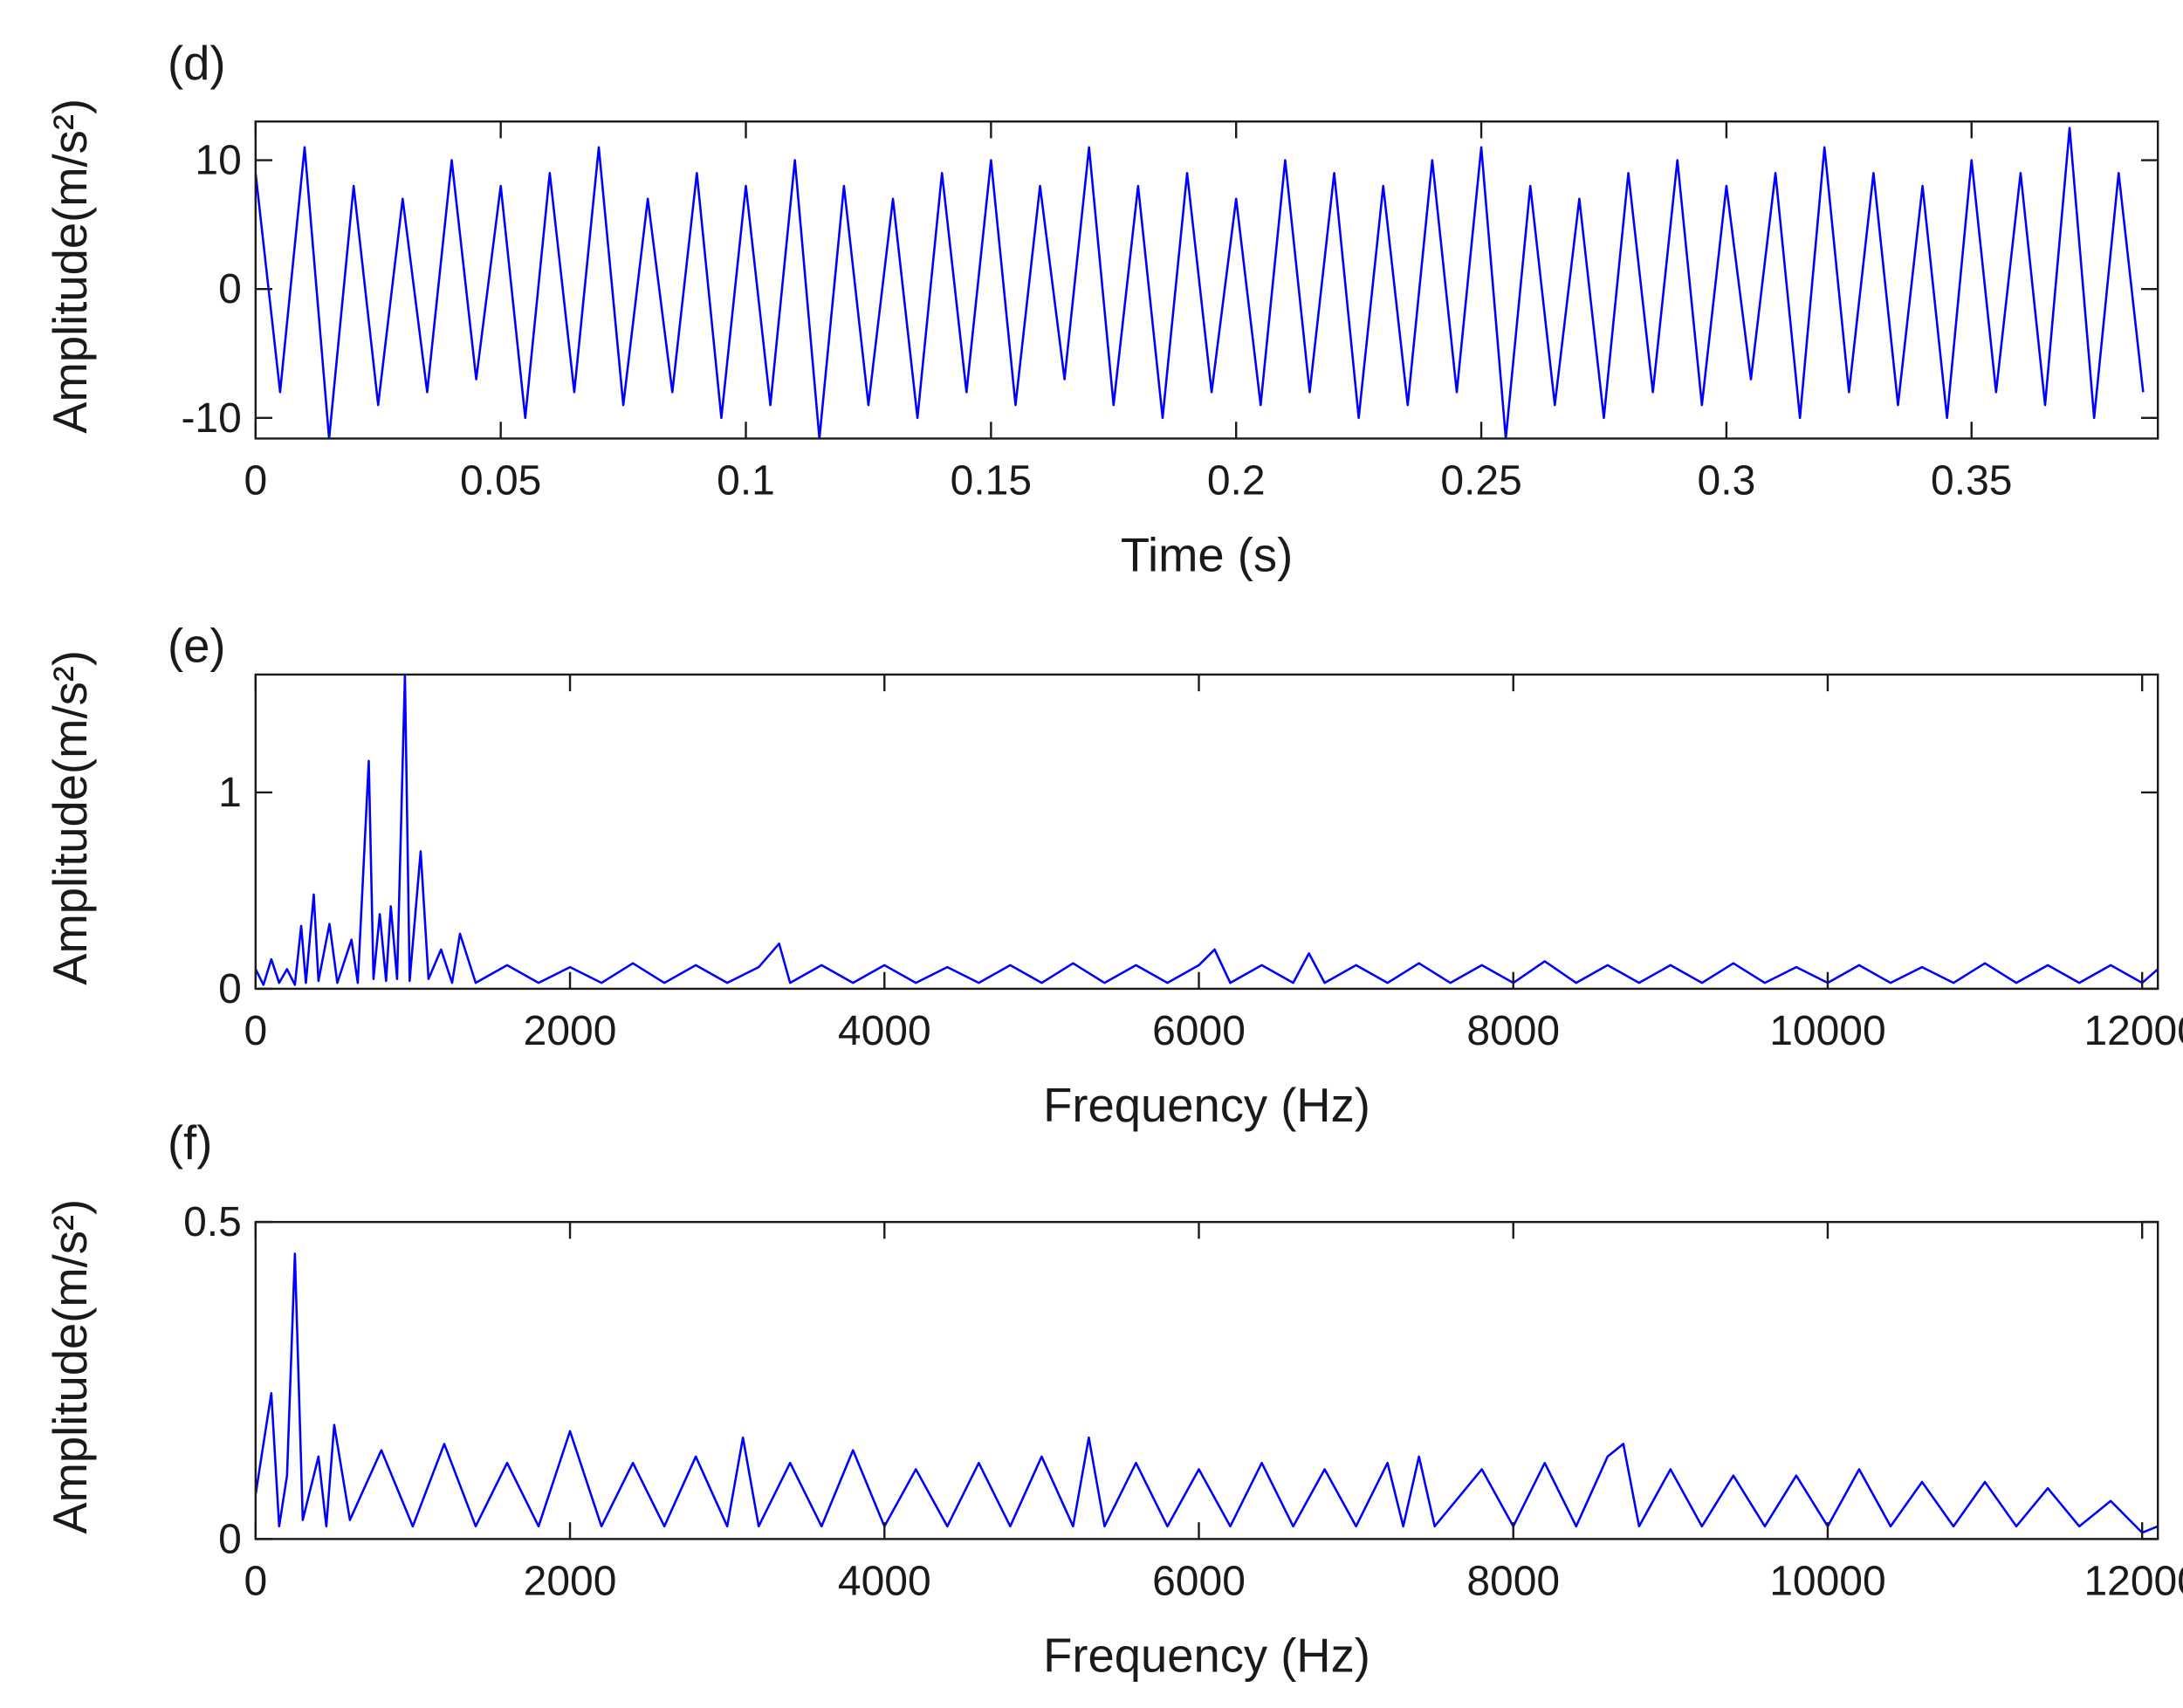 The height and width of the screenshot is (1708, 2183). I want to click on panel-label: (e), so click(196, 645).